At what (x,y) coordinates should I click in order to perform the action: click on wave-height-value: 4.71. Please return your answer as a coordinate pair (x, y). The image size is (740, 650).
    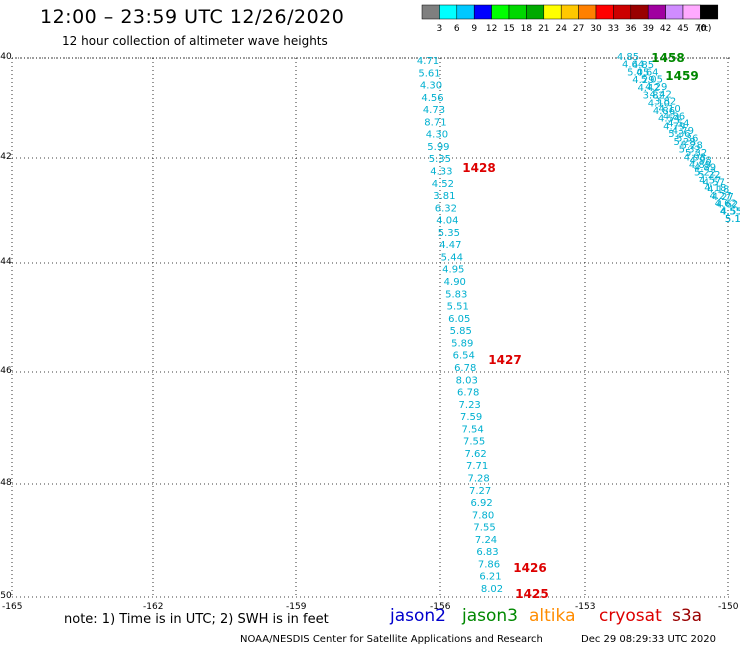
    Looking at the image, I should click on (428, 61).